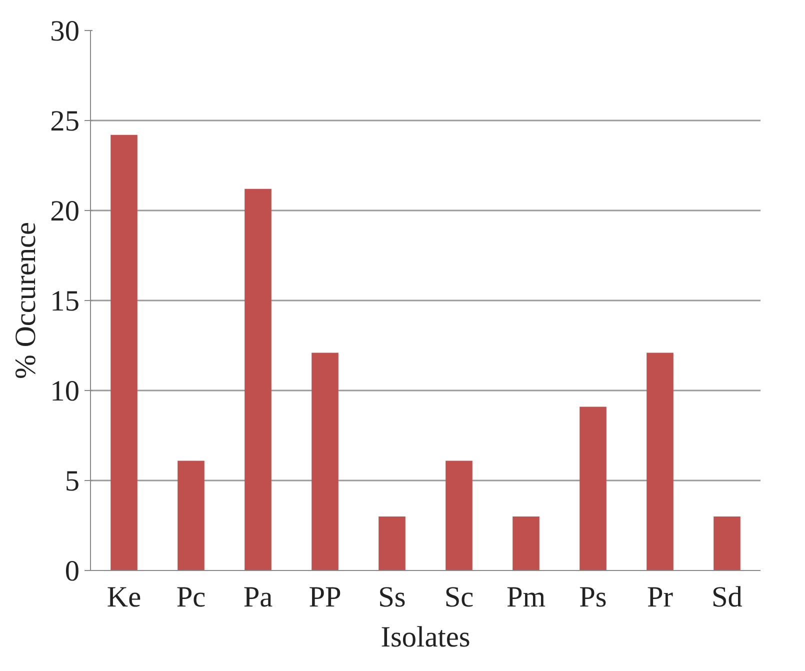 This screenshot has width=805, height=671. Describe the element at coordinates (72, 572) in the screenshot. I see `y-tick-label: 0` at that location.